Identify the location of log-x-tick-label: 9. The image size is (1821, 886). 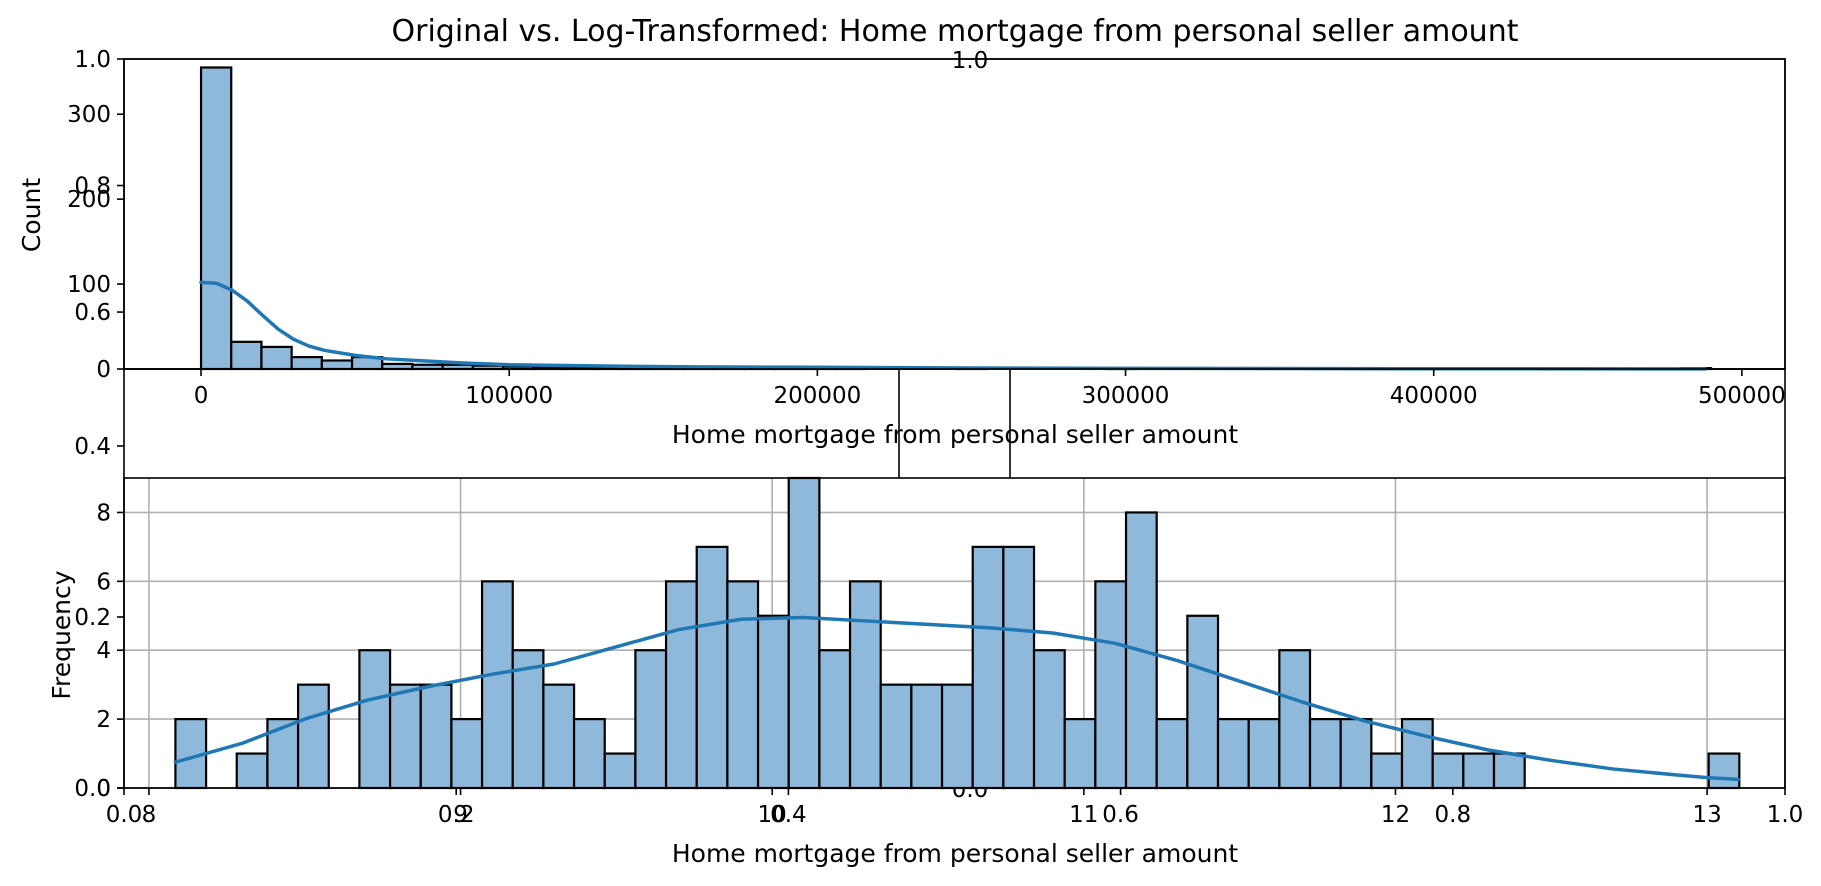
(460, 815).